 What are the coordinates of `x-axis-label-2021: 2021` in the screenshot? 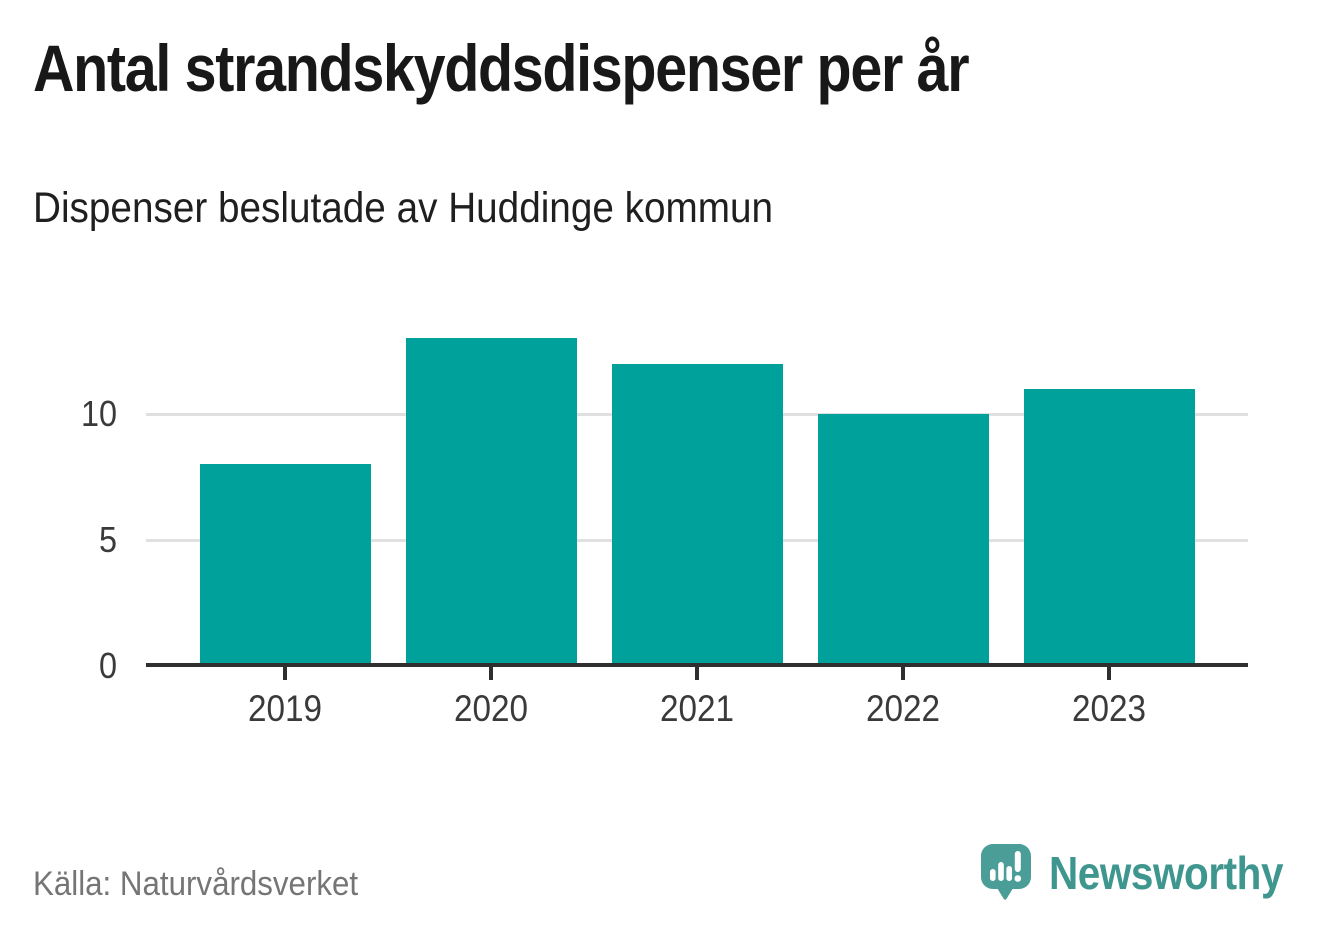 It's located at (697, 708).